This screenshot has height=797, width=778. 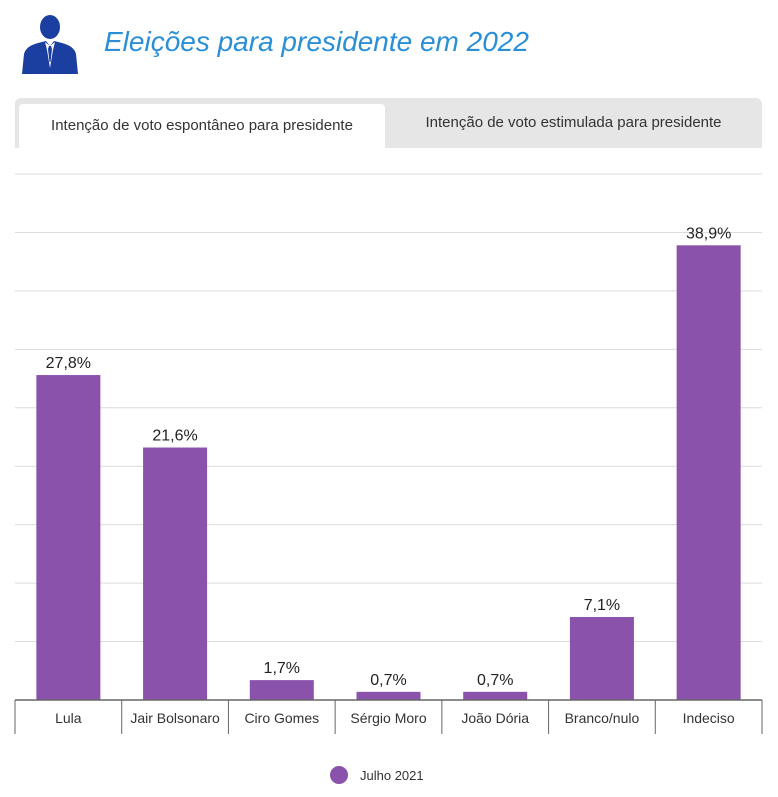 What do you see at coordinates (602, 605) in the screenshot?
I see `data-label: 7,1%` at bounding box center [602, 605].